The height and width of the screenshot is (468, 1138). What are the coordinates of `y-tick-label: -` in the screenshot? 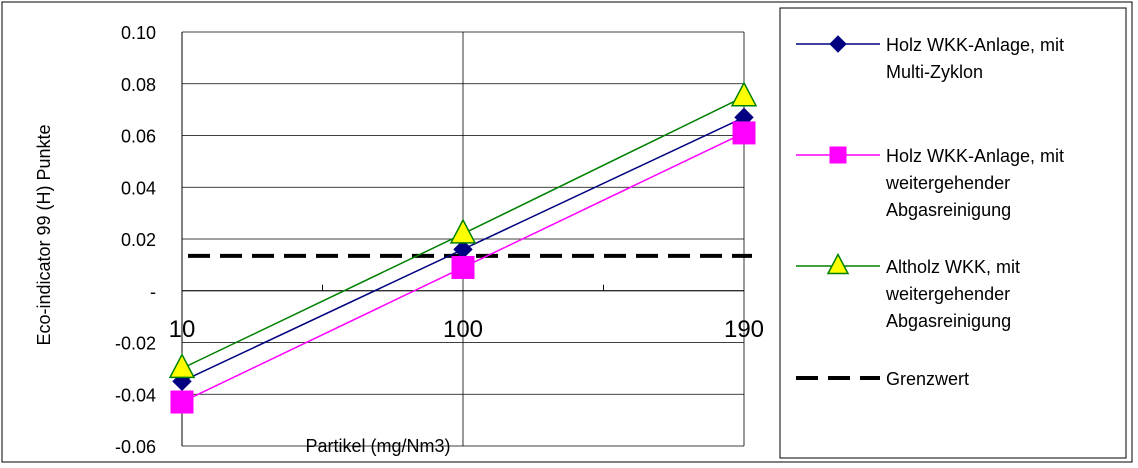 It's located at (153, 292).